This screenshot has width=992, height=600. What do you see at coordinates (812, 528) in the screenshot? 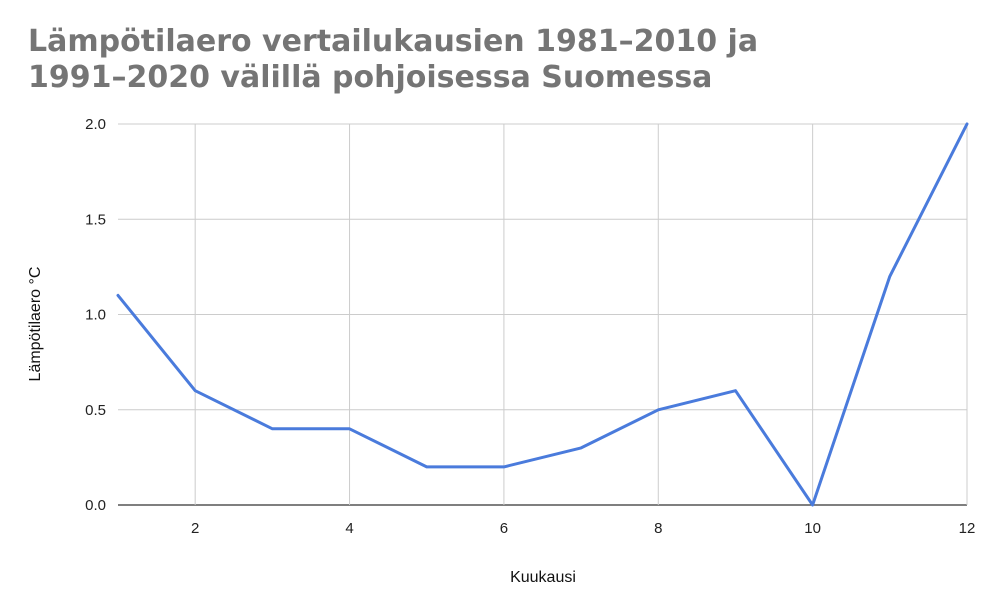
I see `x-tick-label: 10` at bounding box center [812, 528].